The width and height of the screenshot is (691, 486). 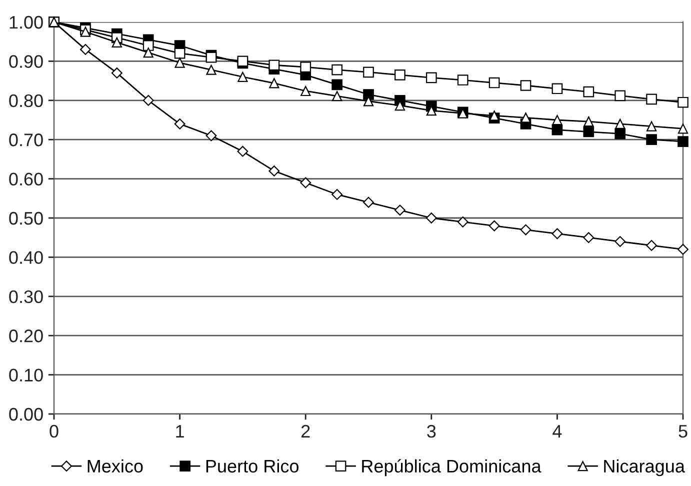 What do you see at coordinates (305, 431) in the screenshot?
I see `x-tick-label: 2` at bounding box center [305, 431].